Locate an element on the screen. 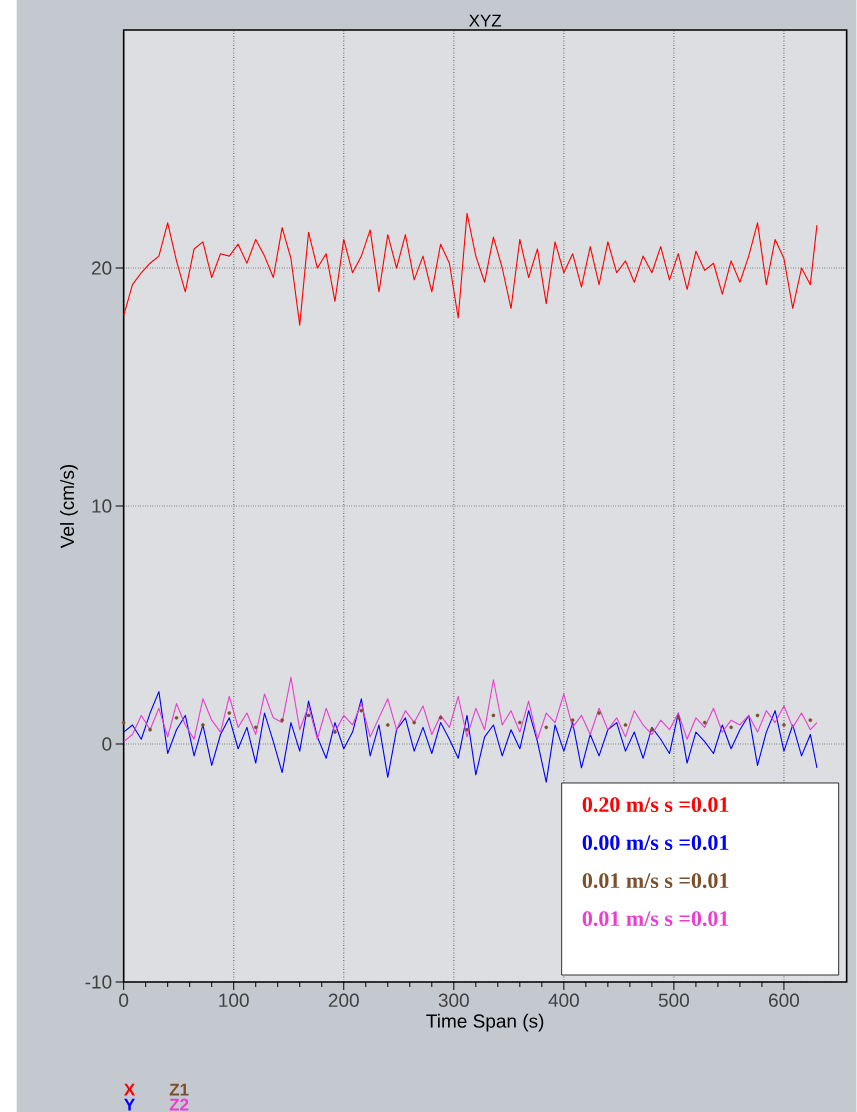  text: Z1 is located at coordinates (179, 1089).